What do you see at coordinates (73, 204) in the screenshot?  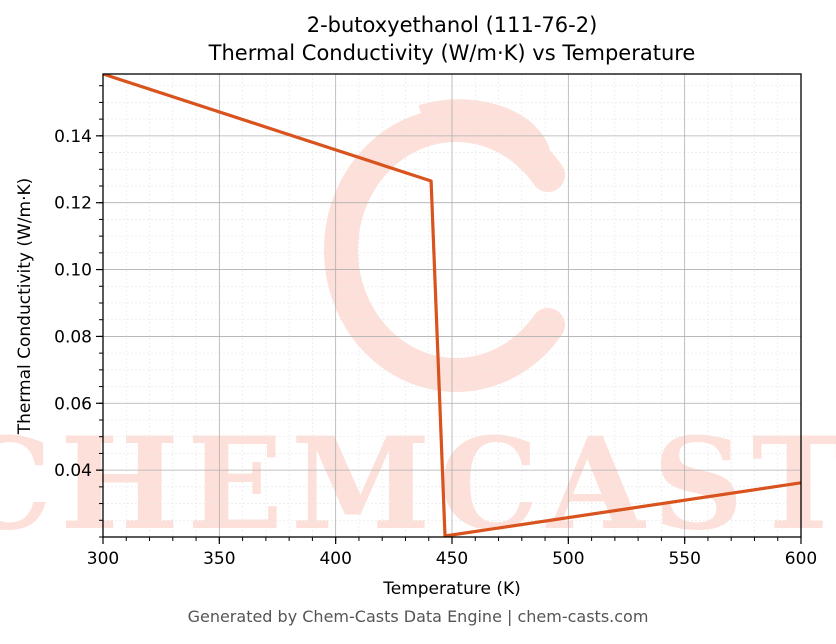 I see `y-tick-label: 0.12` at bounding box center [73, 204].